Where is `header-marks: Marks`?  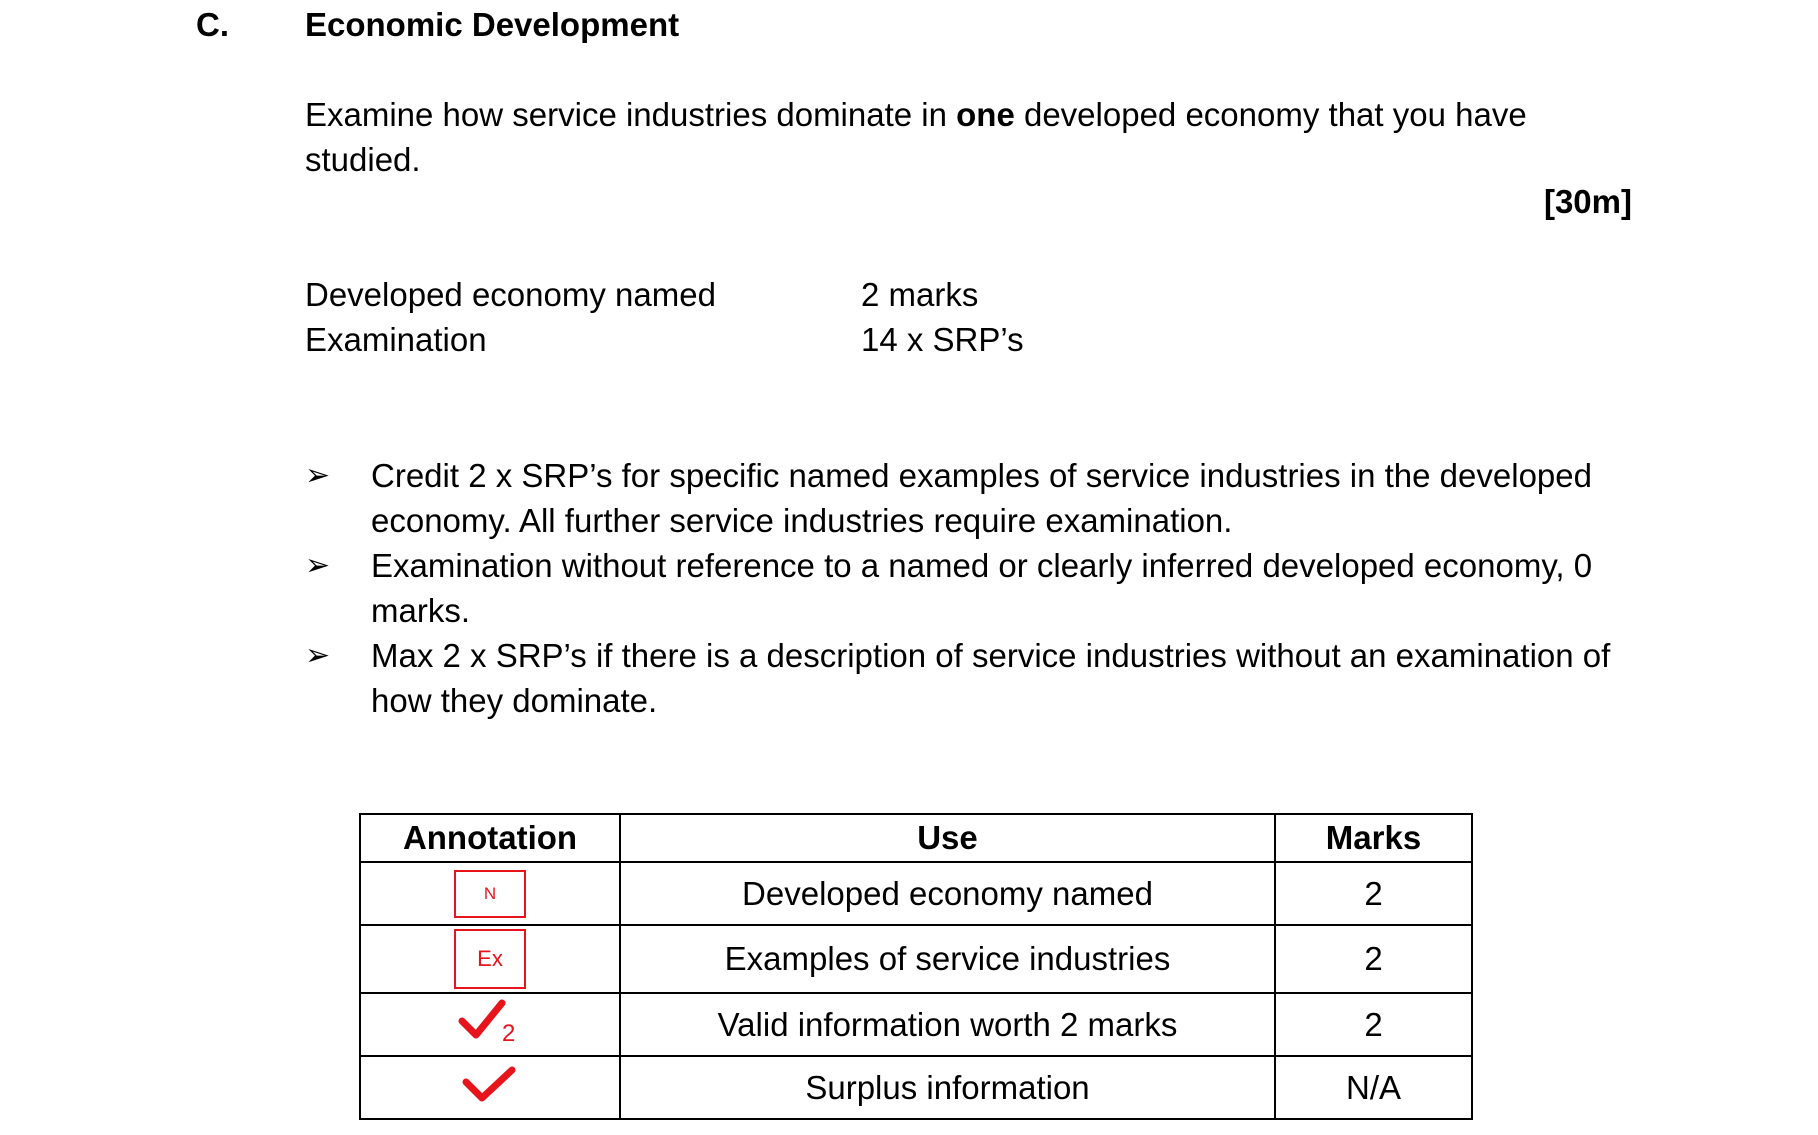
header-marks: Marks is located at coordinates (1373, 838).